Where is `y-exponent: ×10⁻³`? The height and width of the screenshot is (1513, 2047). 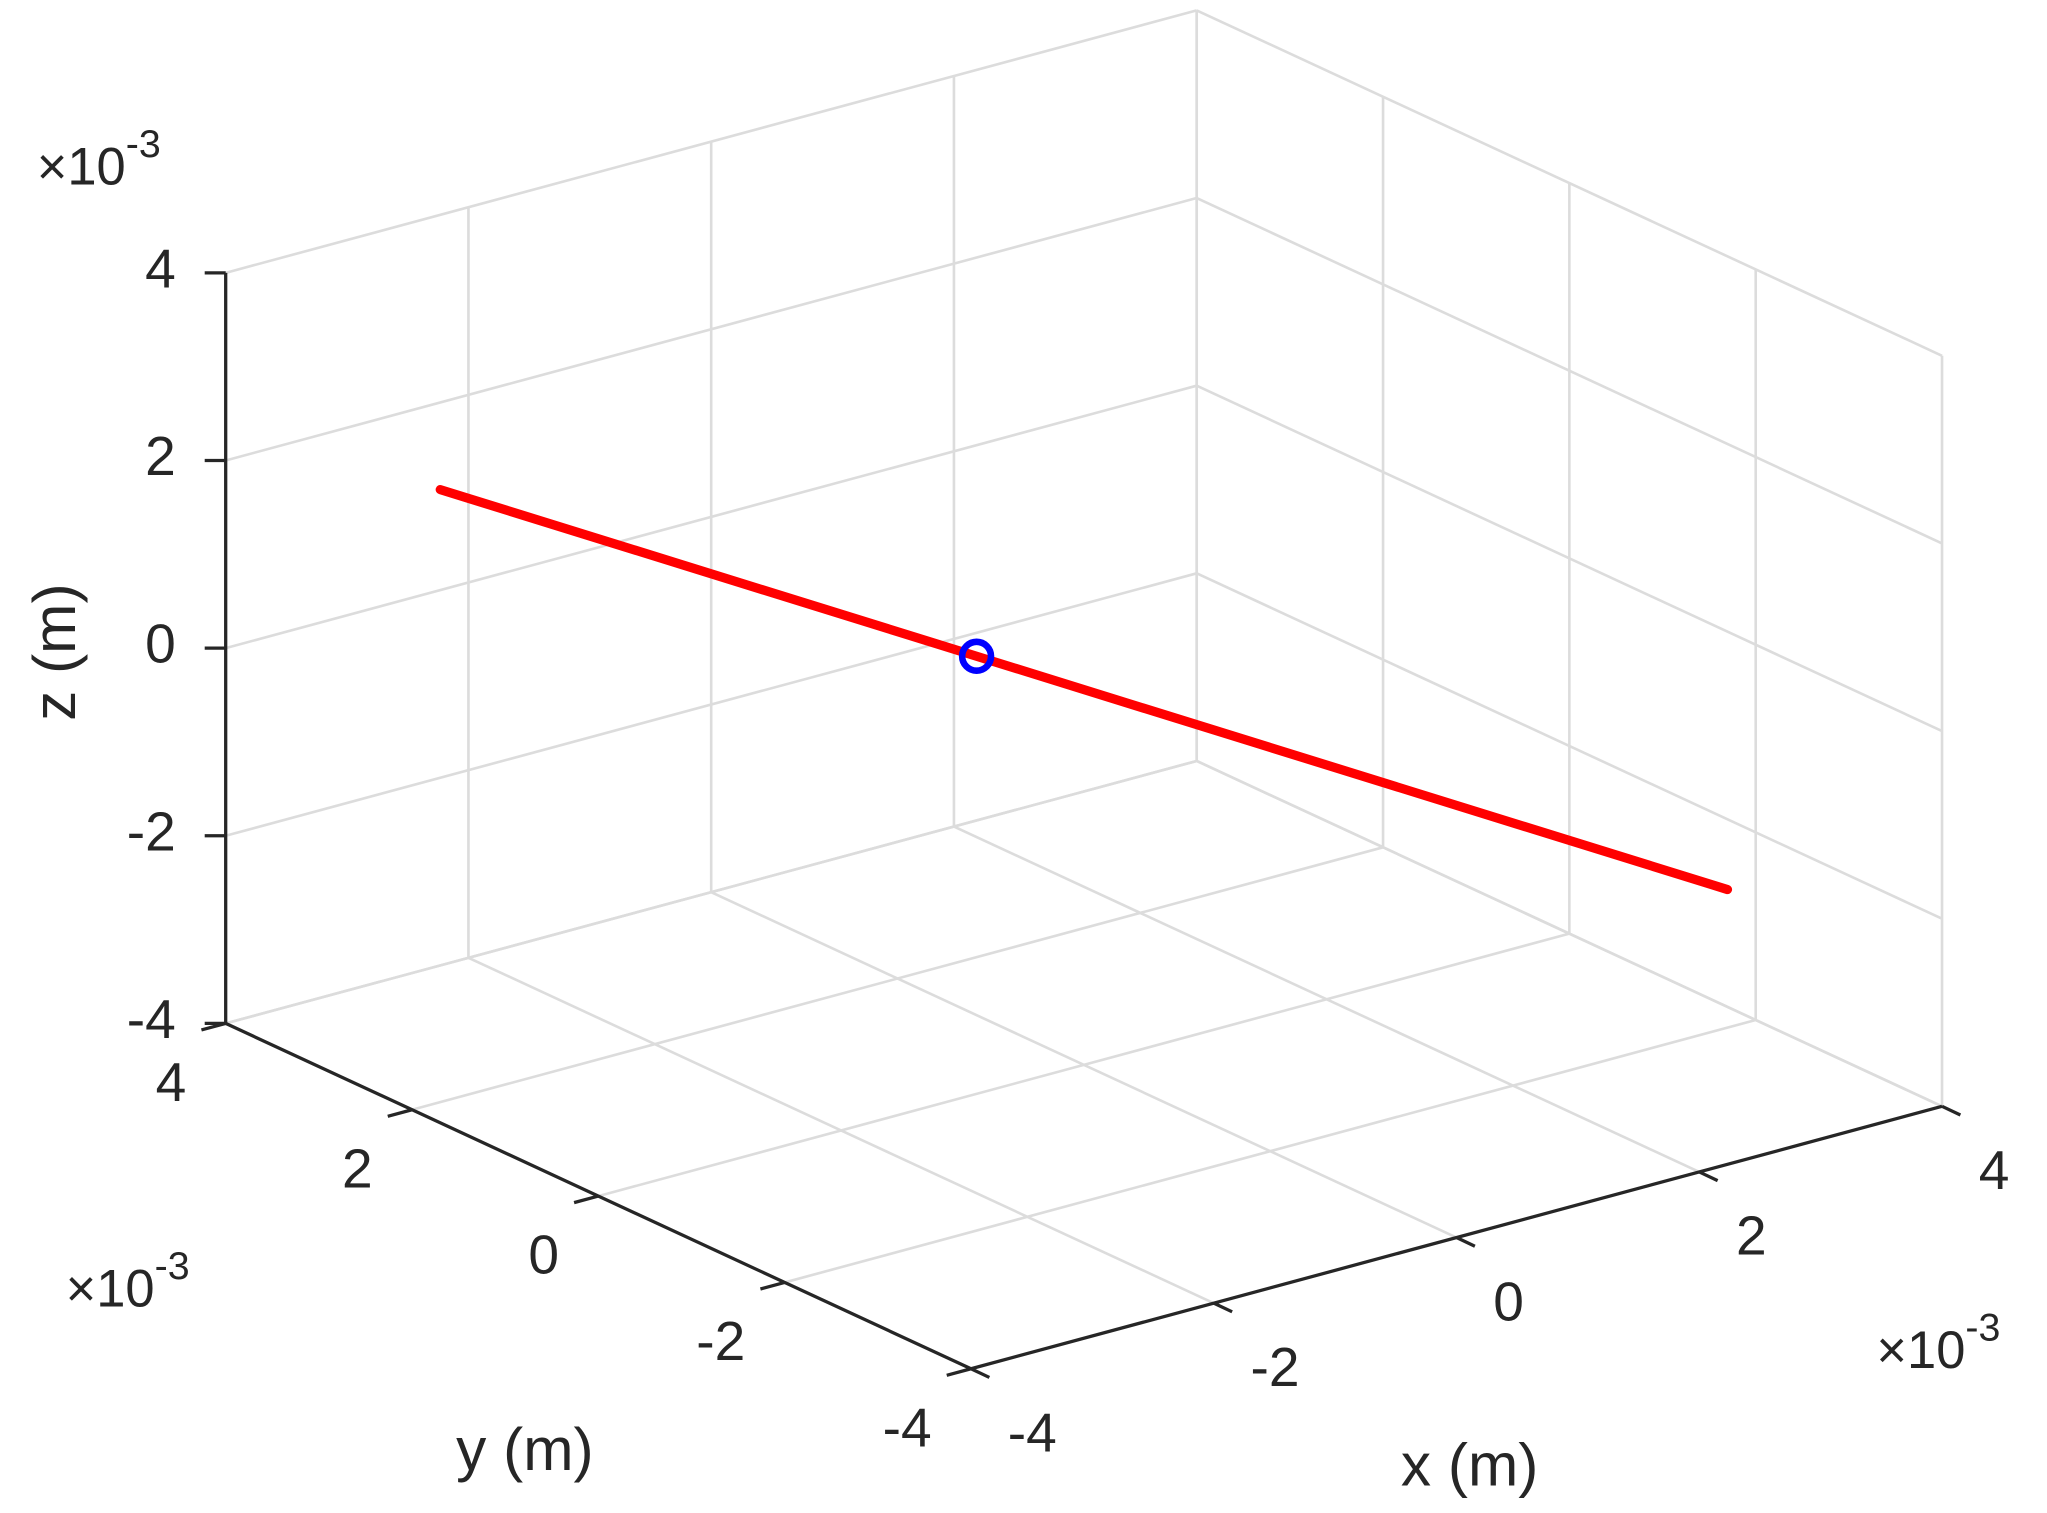
y-exponent: ×10⁻³ is located at coordinates (128, 1281).